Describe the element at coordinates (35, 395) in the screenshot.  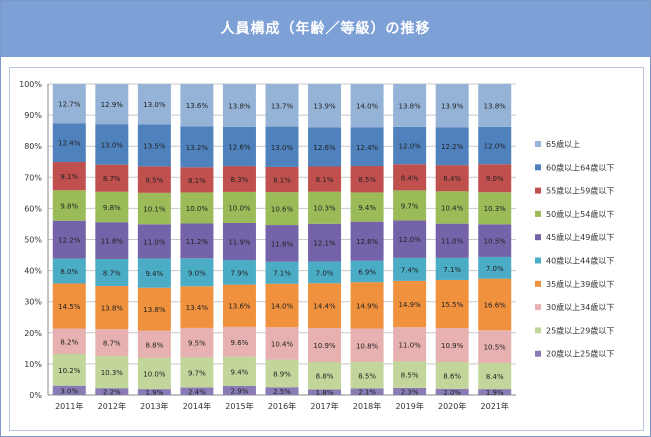
I see `y-tick-label: 0%` at that location.